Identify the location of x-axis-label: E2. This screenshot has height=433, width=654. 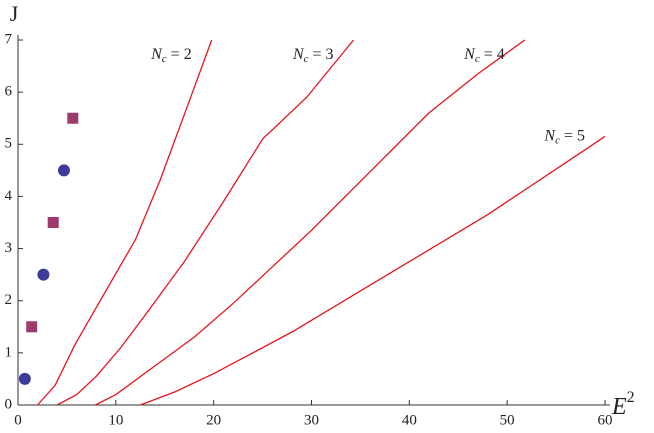
(623, 404).